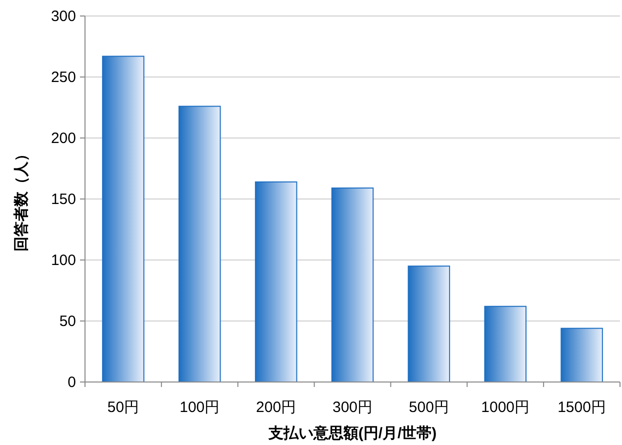 The image size is (622, 445). I want to click on y-axis-title: 回答者数（人）, so click(21, 199).